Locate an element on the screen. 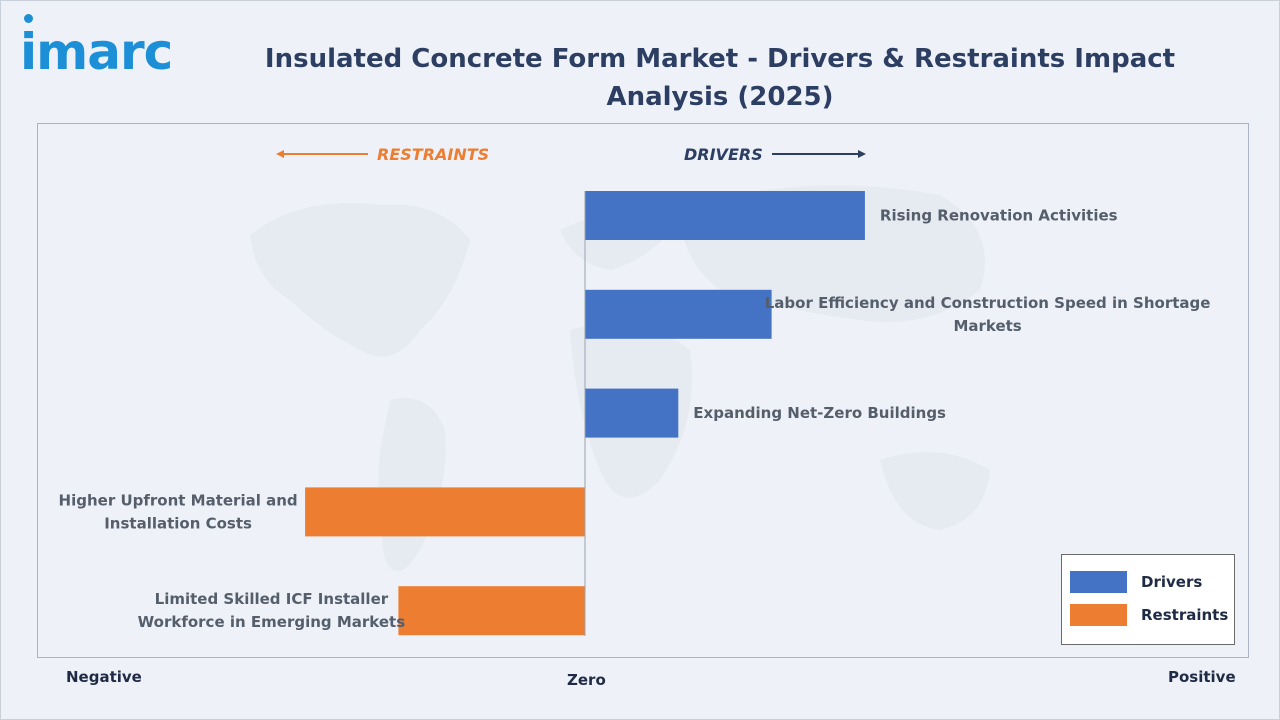 The height and width of the screenshot is (720, 1280). restraints-arrow-head is located at coordinates (280, 154).